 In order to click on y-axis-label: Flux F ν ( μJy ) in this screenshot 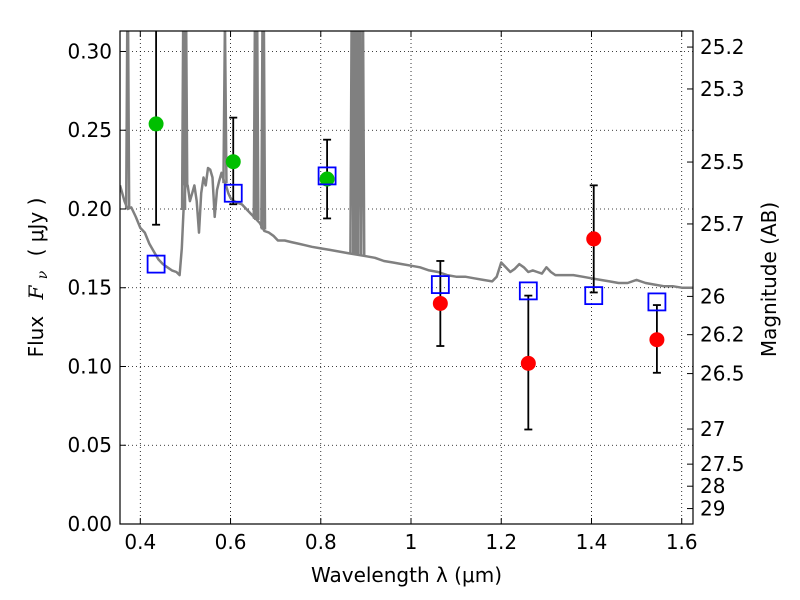, I will do `click(38, 278)`.